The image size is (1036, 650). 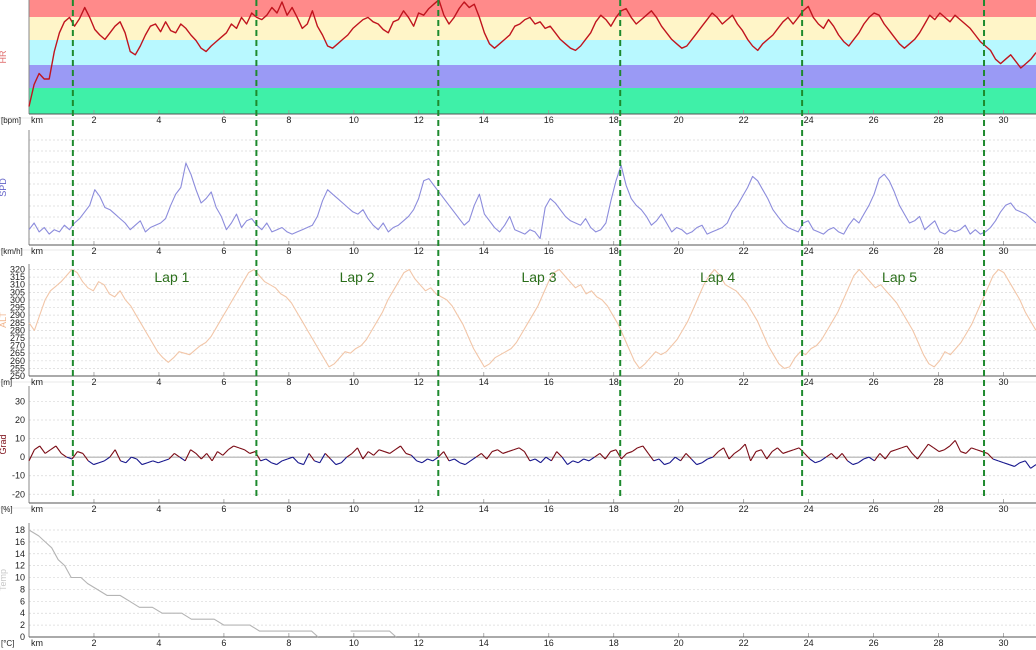 I want to click on y-tick-label: 8, so click(x=22, y=589).